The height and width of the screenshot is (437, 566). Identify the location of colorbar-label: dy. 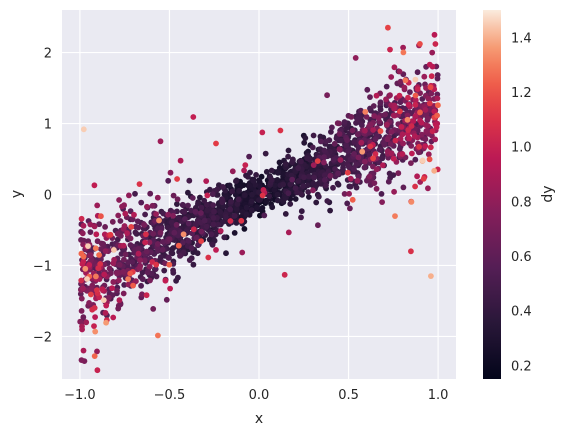
(548, 193).